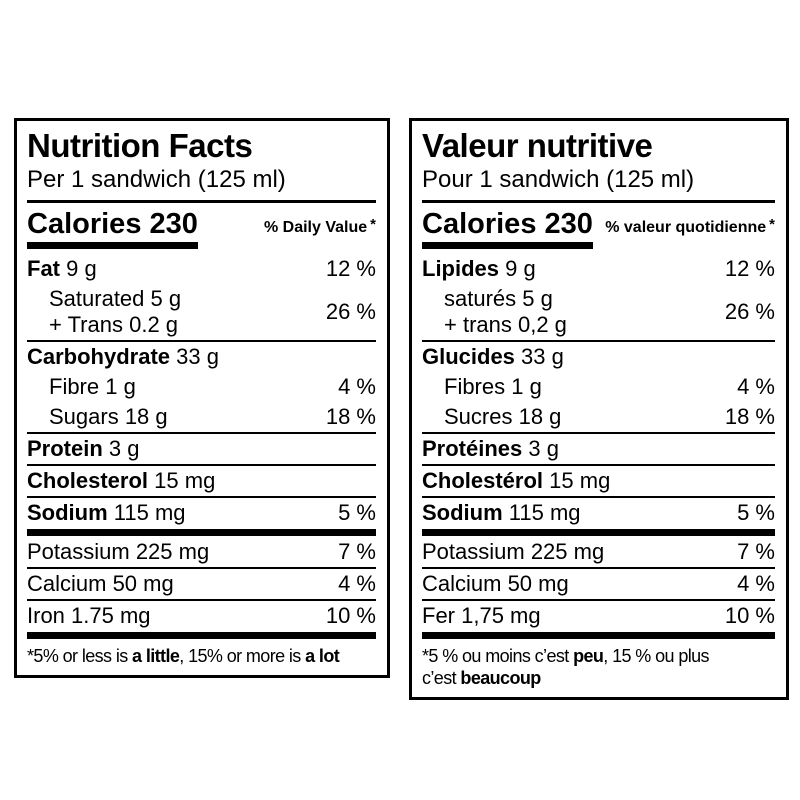 The image size is (800, 800). I want to click on row-calcium-english: Calcium 50 mg 4 %, so click(201, 584).